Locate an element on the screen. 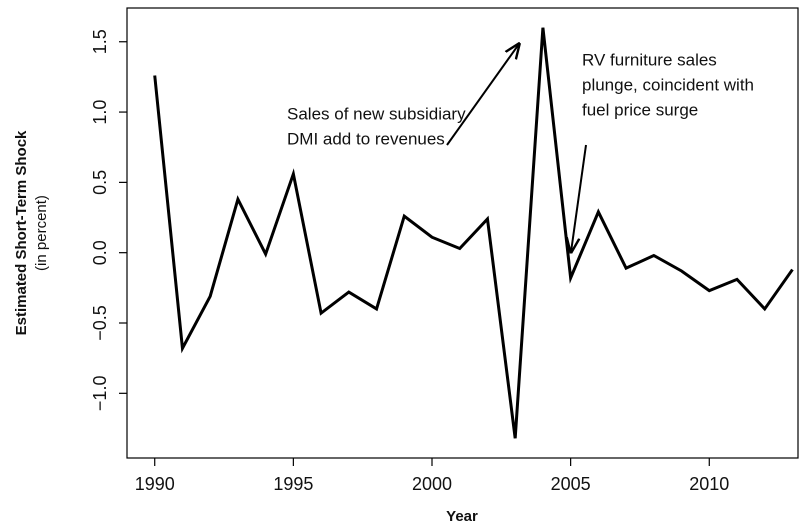 The image size is (812, 529). y-tick-label: 0.5 is located at coordinates (100, 182).